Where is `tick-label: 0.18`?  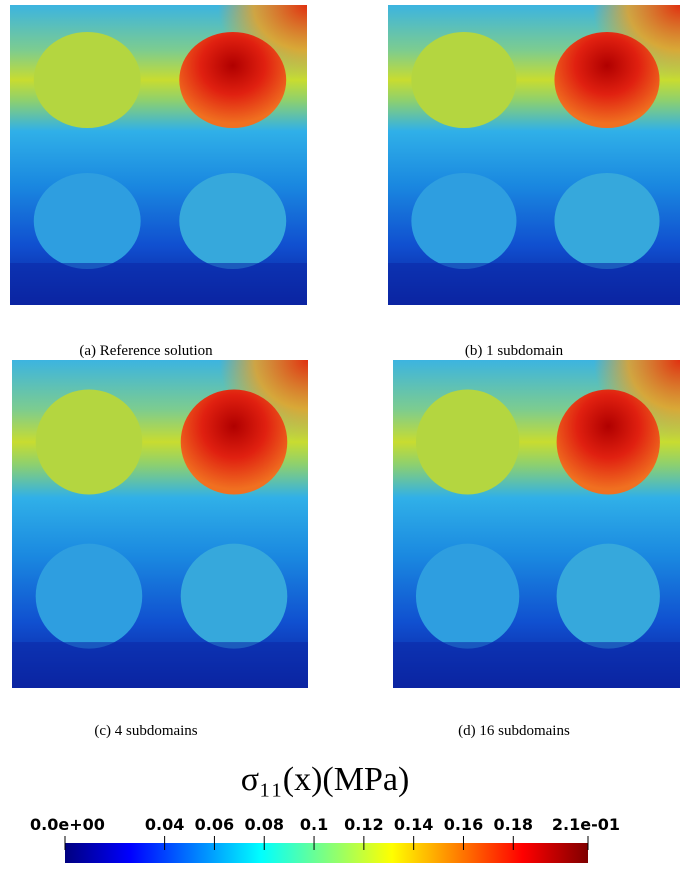
tick-label: 0.18 is located at coordinates (513, 824).